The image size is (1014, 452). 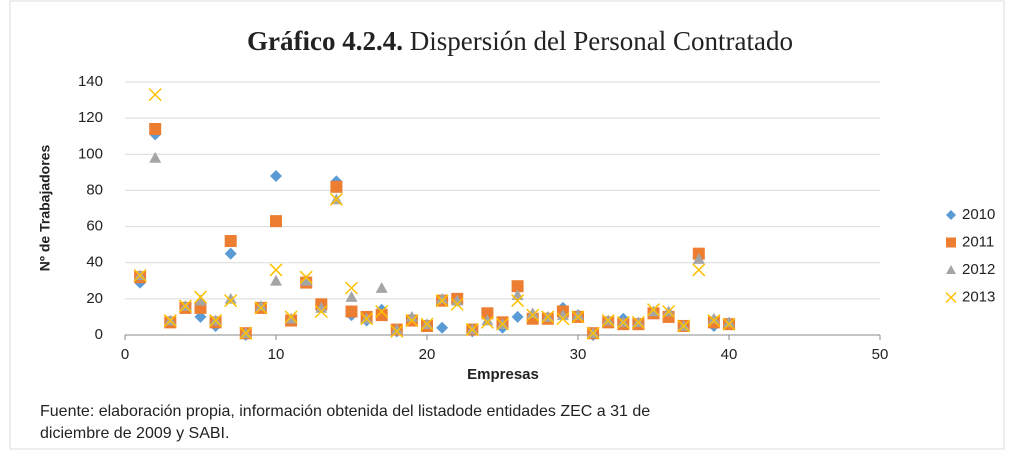 What do you see at coordinates (94, 189) in the screenshot?
I see `y-tick-label: 80` at bounding box center [94, 189].